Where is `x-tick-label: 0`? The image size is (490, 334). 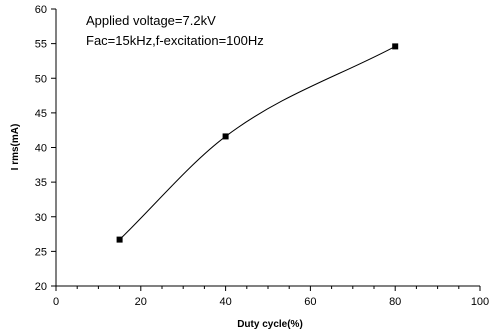
x-tick-label: 0 is located at coordinates (56, 302).